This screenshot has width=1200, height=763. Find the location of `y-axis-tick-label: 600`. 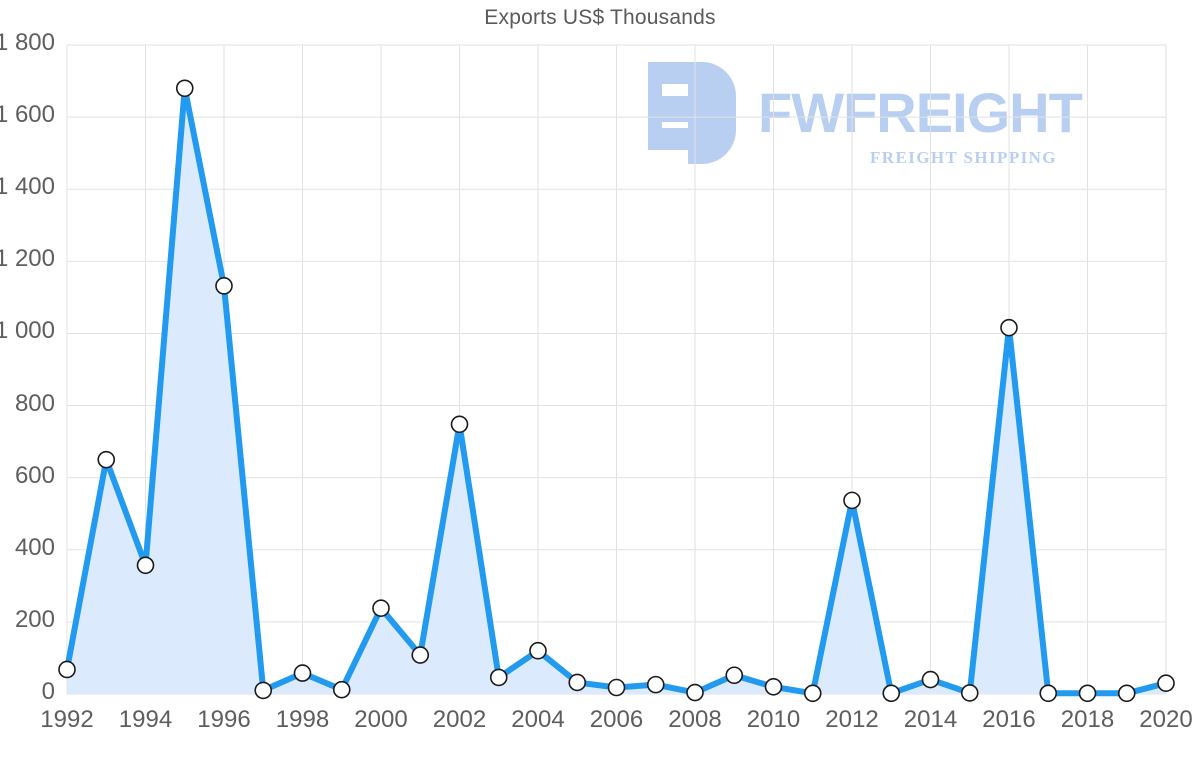

y-axis-tick-label: 600 is located at coordinates (34, 475).